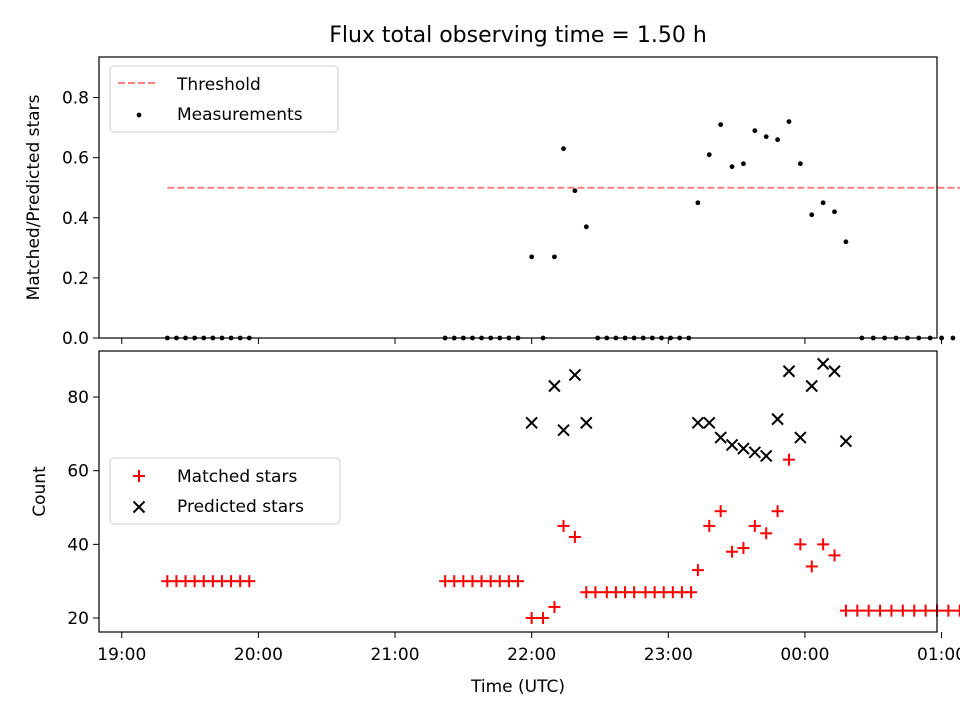 The width and height of the screenshot is (960, 720). Describe the element at coordinates (121, 655) in the screenshot. I see `x-tick-label: 19:00` at that location.